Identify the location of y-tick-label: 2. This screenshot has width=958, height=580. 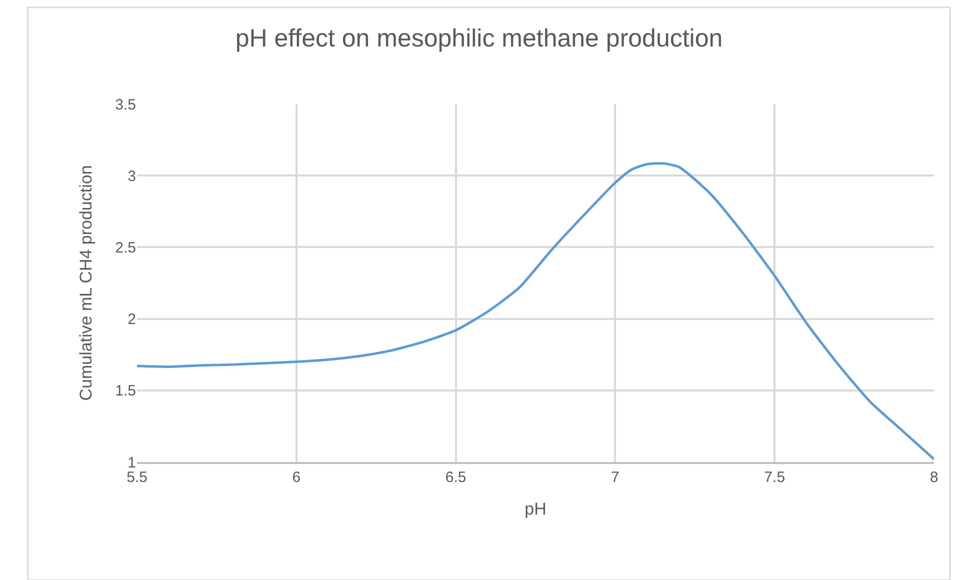
(132, 319).